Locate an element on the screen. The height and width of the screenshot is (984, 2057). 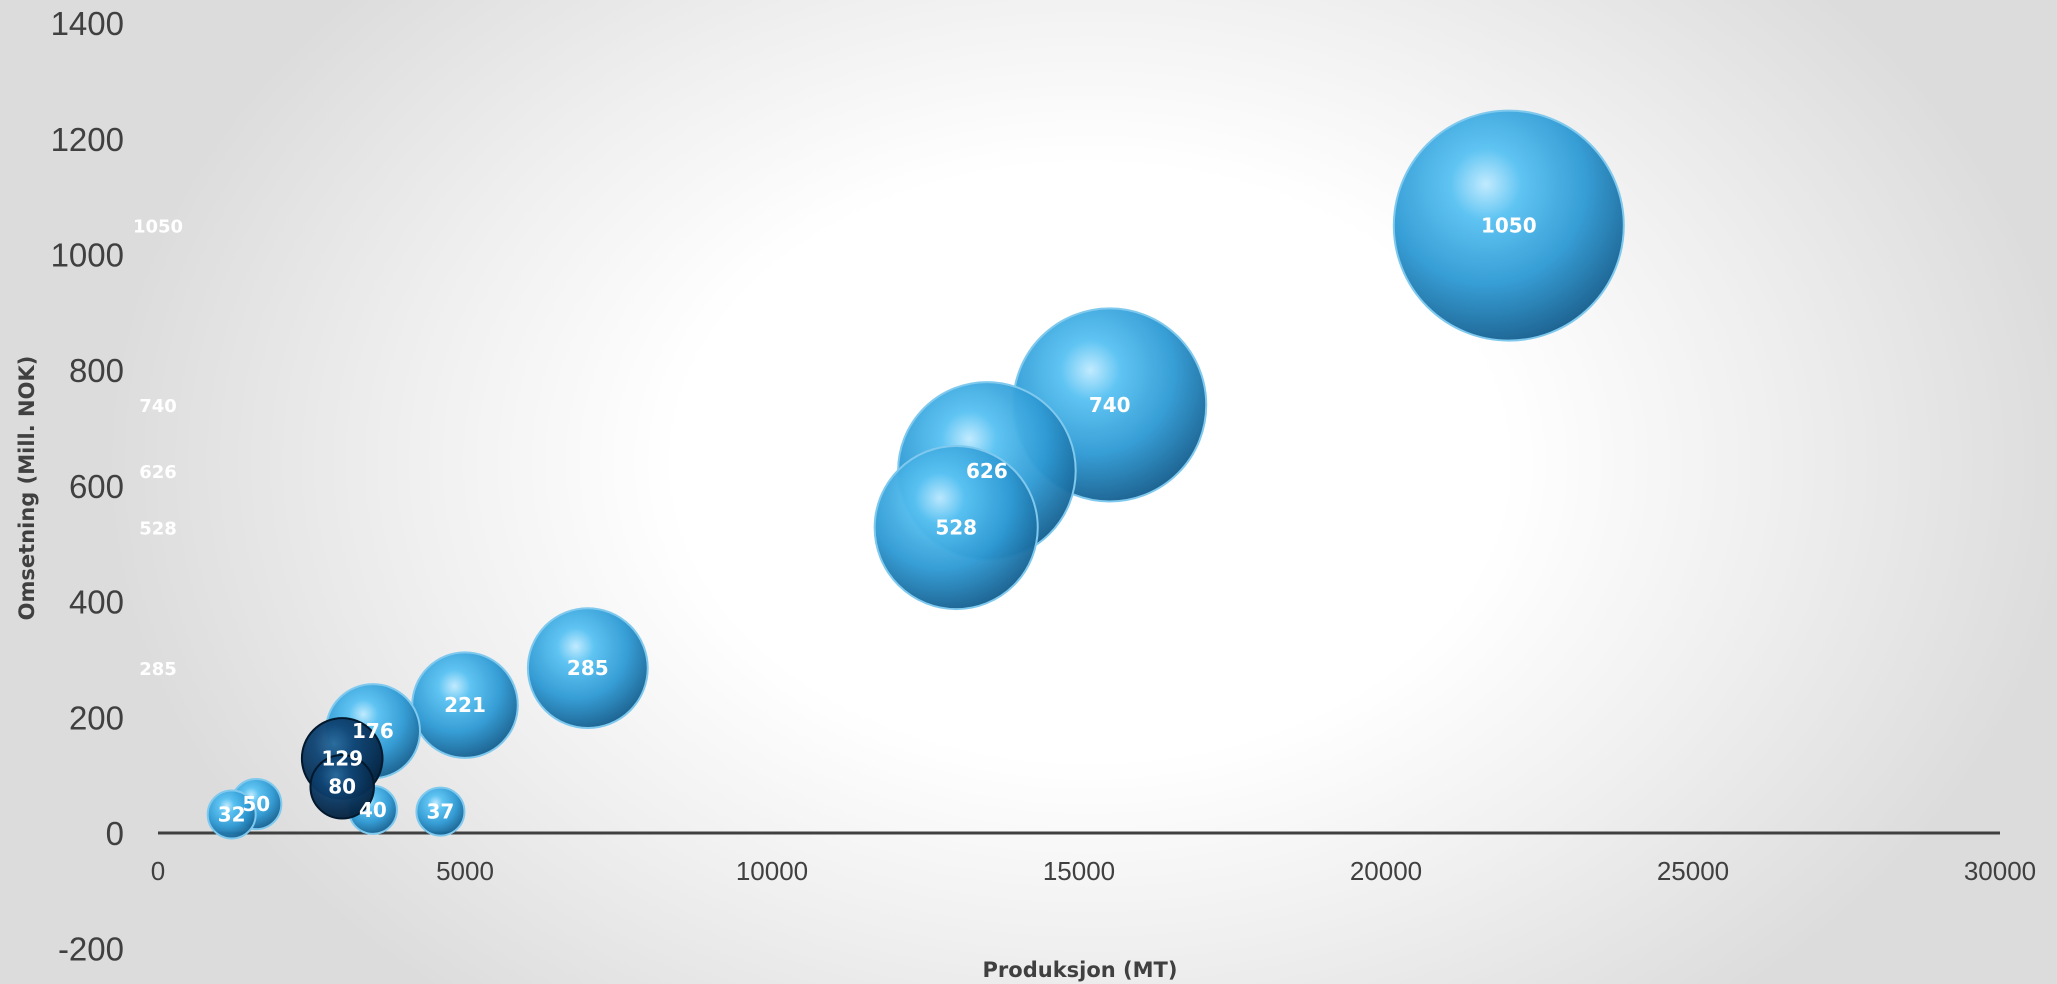
bubble-value-label: 129 is located at coordinates (342, 758).